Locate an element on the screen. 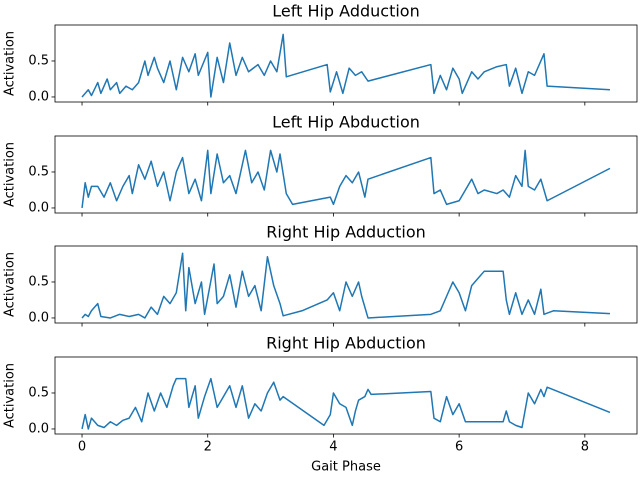 The height and width of the screenshot is (480, 640). x-tick-label: 6 is located at coordinates (459, 447).